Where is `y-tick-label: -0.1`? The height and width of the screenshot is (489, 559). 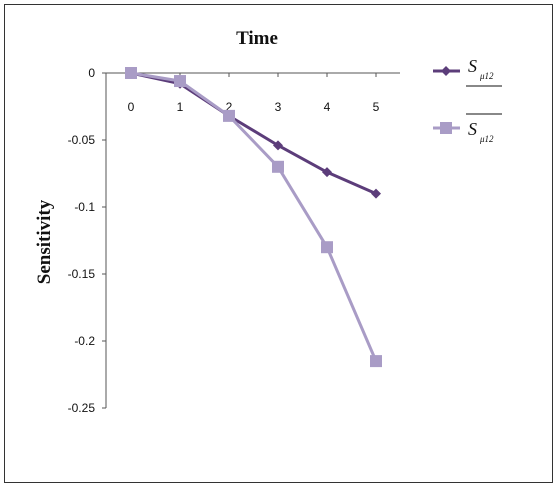
y-tick-label: -0.1 is located at coordinates (84, 207).